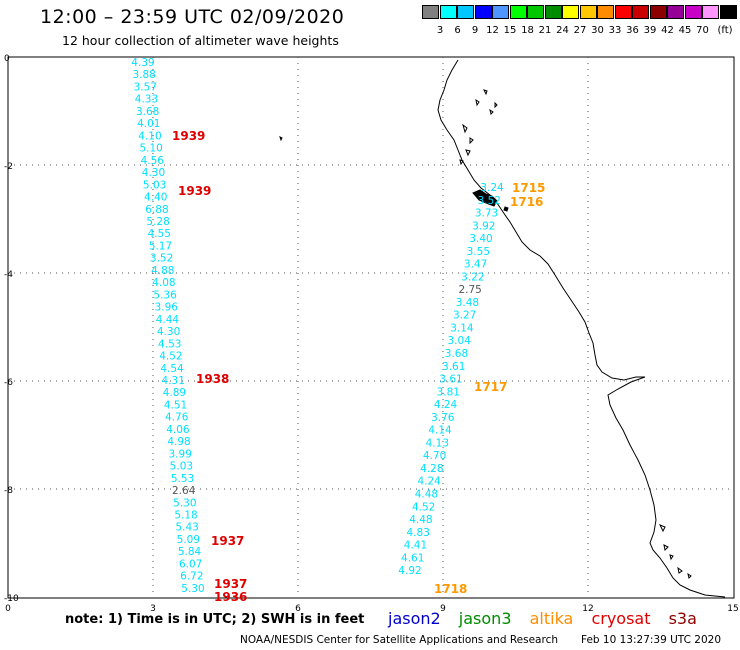  I want to click on scale-label: 12, so click(492, 30).